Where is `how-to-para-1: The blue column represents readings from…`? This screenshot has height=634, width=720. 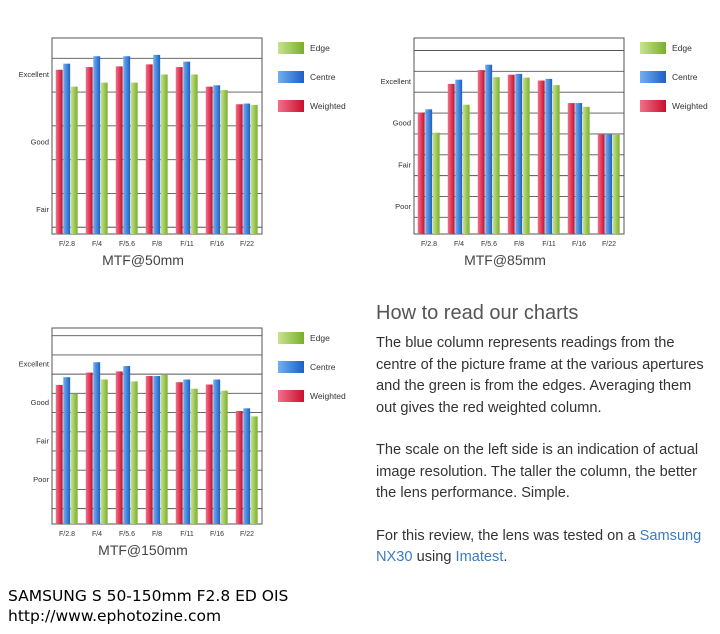 how-to-para-1: The blue column represents readings from… is located at coordinates (540, 375).